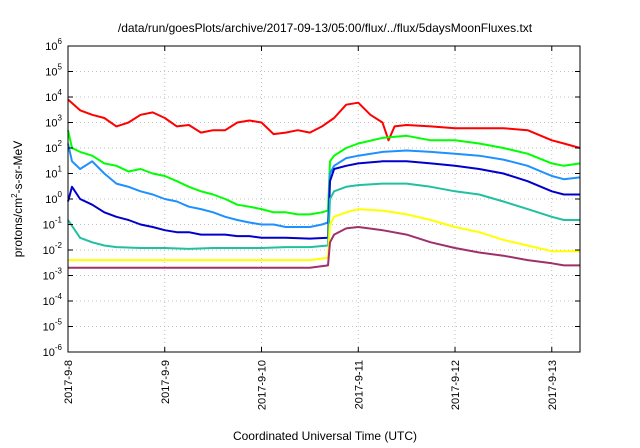 The image size is (640, 448). I want to click on y-tick-label: 10², so click(53, 147).